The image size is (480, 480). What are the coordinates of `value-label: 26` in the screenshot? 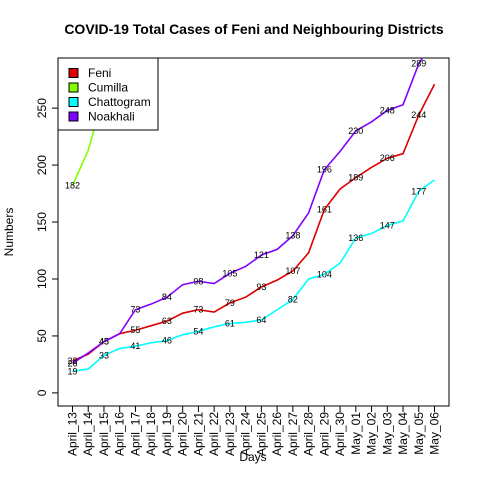 It's located at (72, 363).